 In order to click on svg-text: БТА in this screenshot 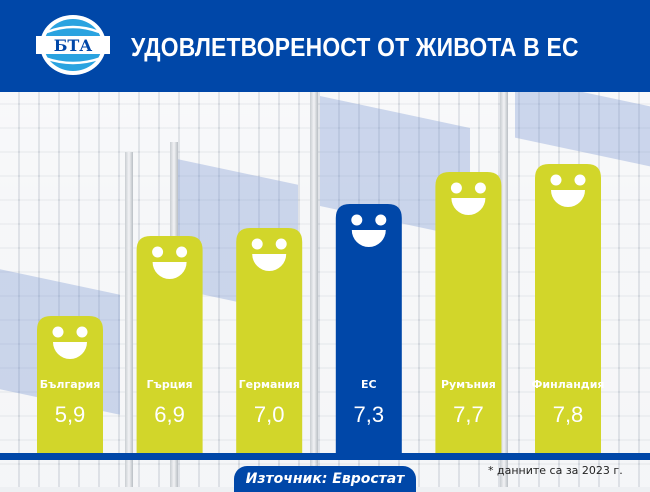, I will do `click(73, 45)`.